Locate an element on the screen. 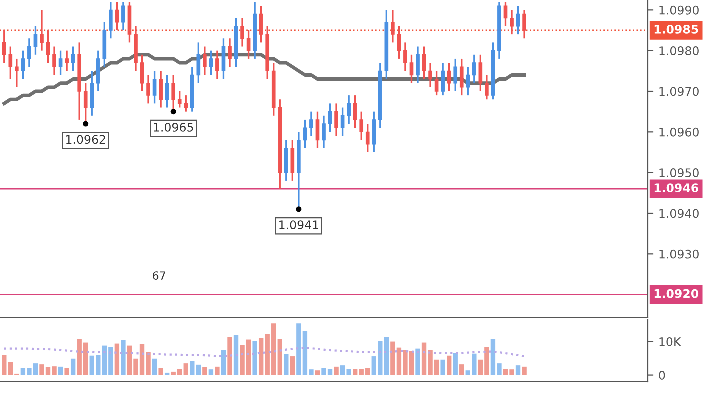 The height and width of the screenshot is (400, 720). y-tick-label: 1.0980 is located at coordinates (679, 51).